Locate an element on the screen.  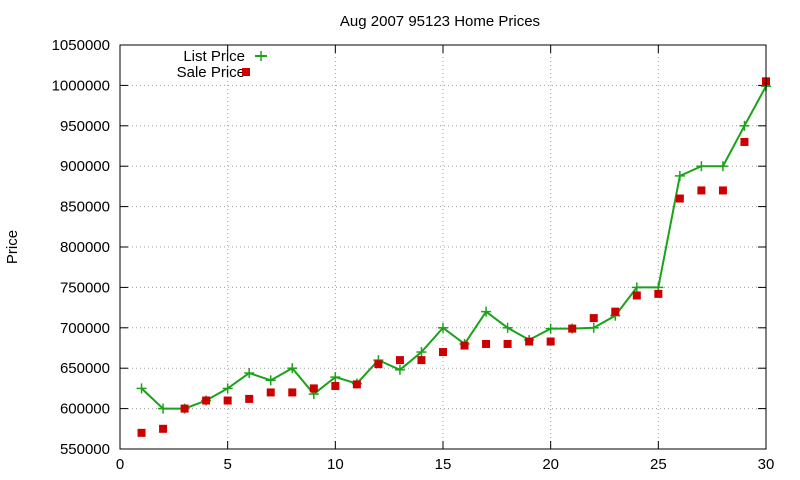
x-tick-label: 20 is located at coordinates (550, 464).